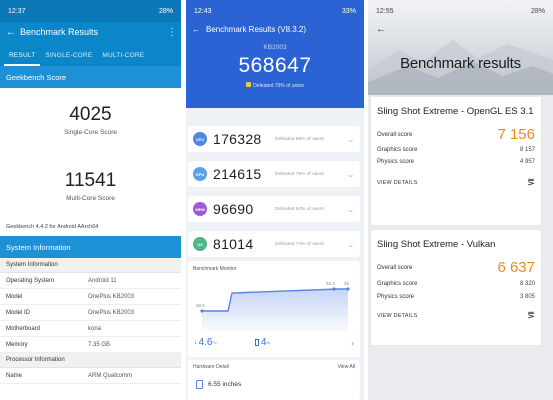  What do you see at coordinates (456, 134) in the screenshot?
I see `overall-score-row: Overall score 7 156` at bounding box center [456, 134].